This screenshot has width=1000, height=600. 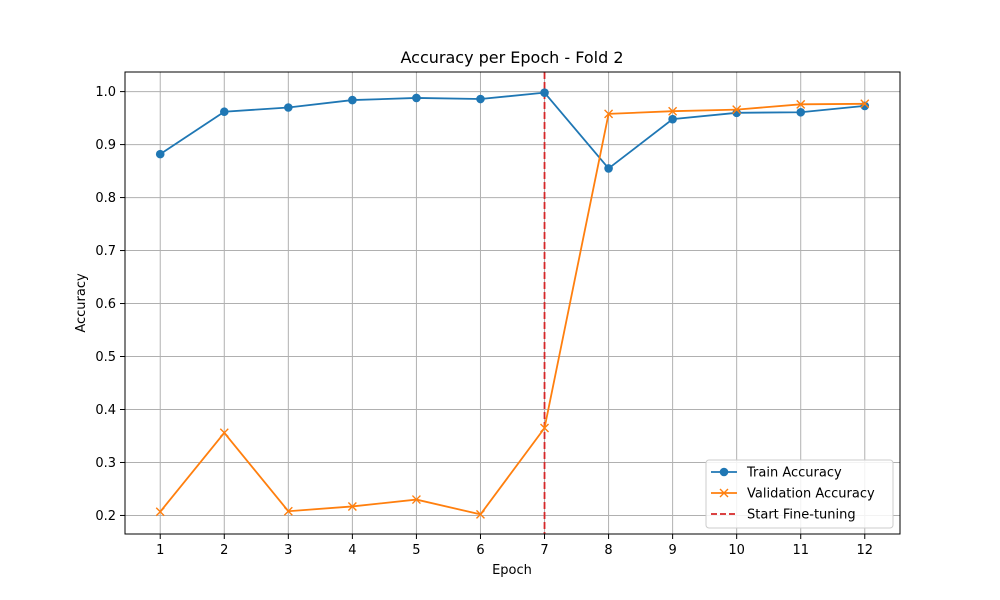 What do you see at coordinates (608, 550) in the screenshot?
I see `x-tick-label: 8` at bounding box center [608, 550].